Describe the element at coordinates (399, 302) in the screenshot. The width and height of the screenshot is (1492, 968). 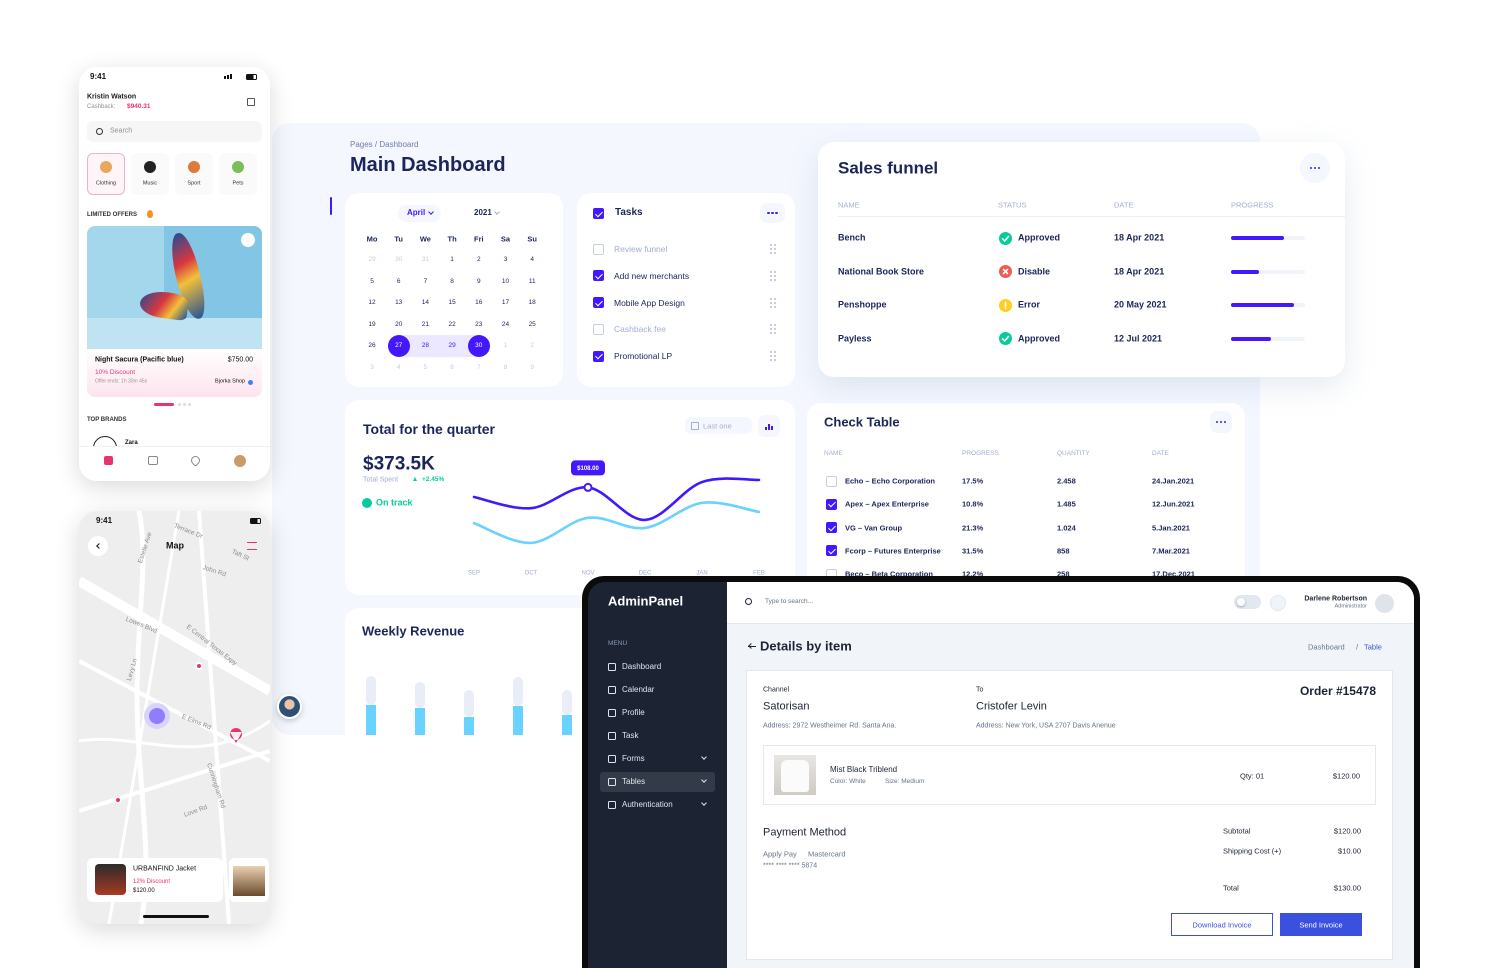
I see `day: 13` at that location.